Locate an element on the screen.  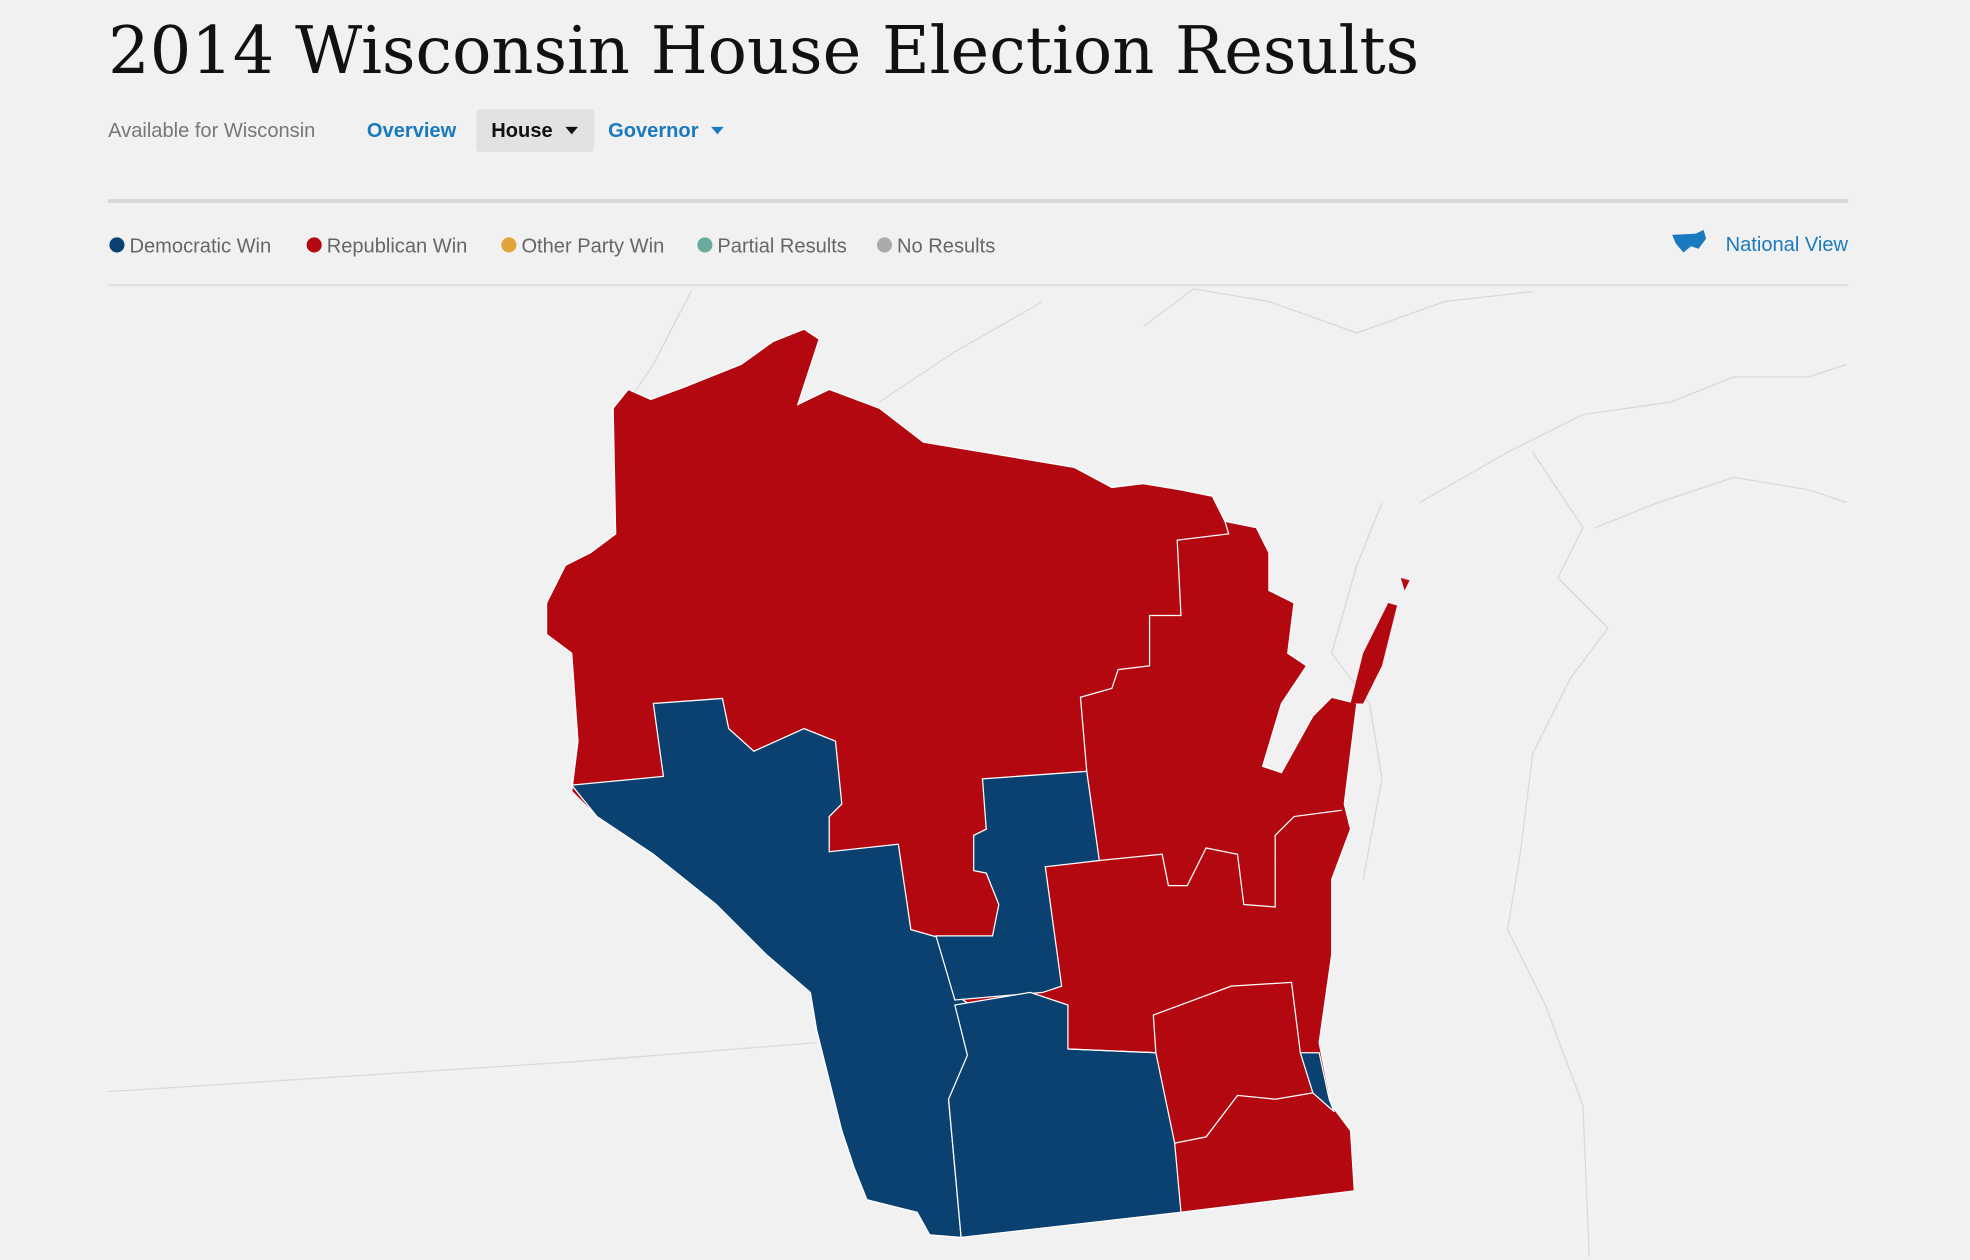
nav-house: House is located at coordinates (521, 131).